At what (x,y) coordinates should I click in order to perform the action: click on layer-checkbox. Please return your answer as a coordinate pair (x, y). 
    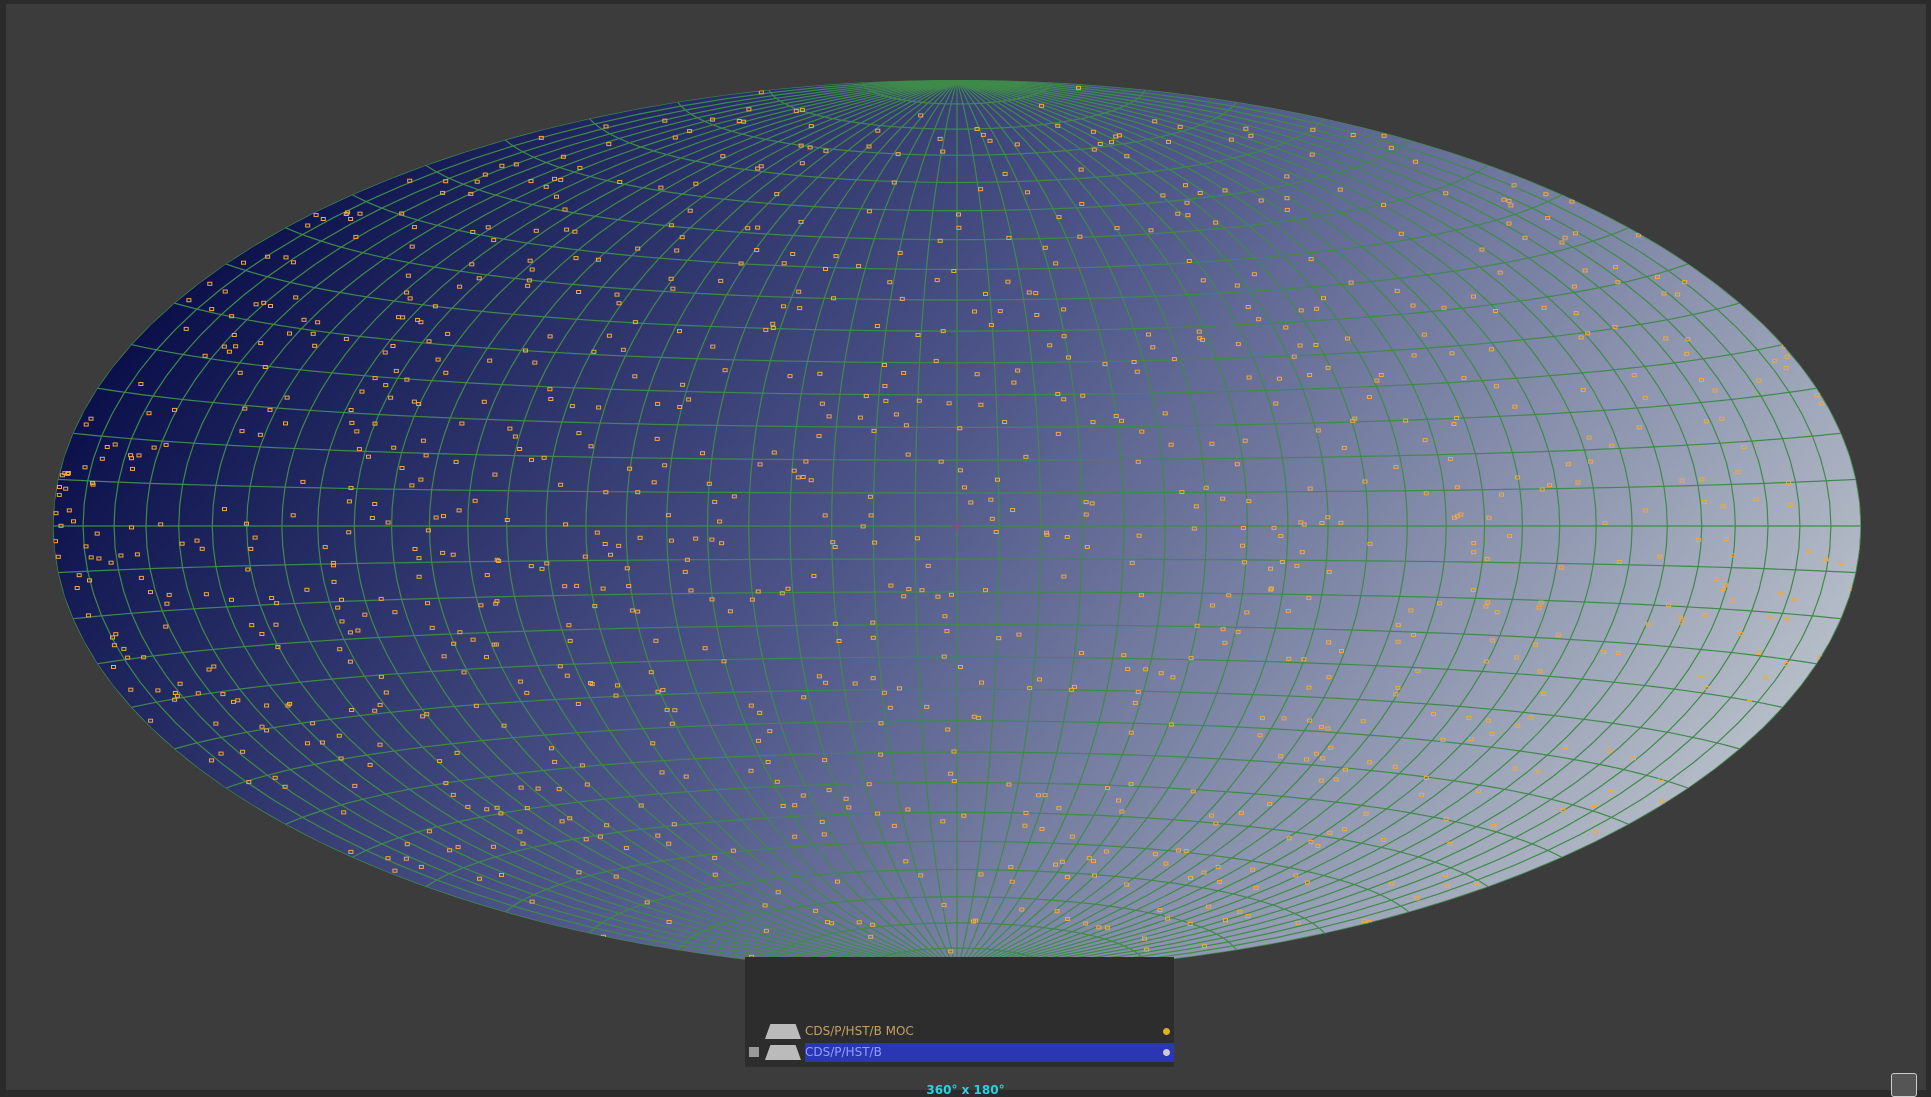
    Looking at the image, I should click on (754, 1052).